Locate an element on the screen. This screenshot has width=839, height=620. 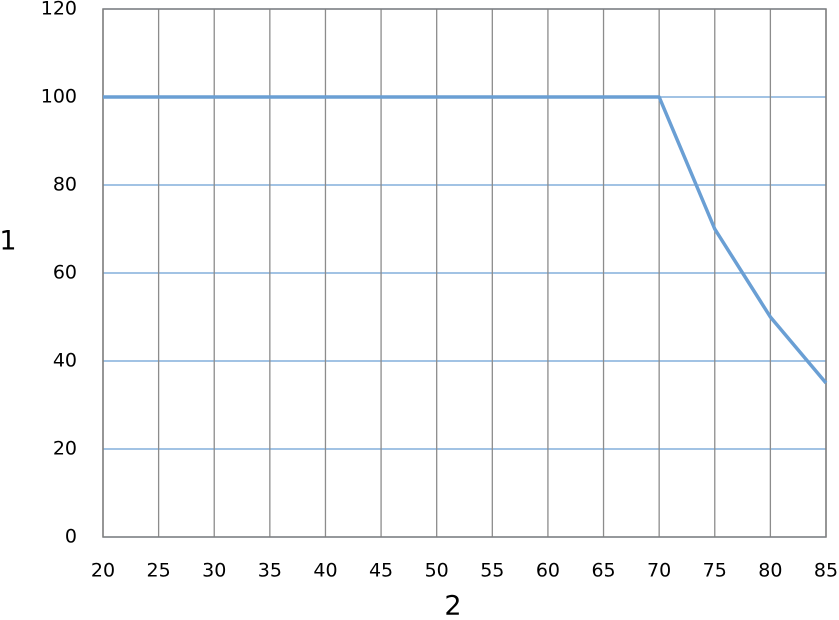
x-tick-label: 20 is located at coordinates (103, 571).